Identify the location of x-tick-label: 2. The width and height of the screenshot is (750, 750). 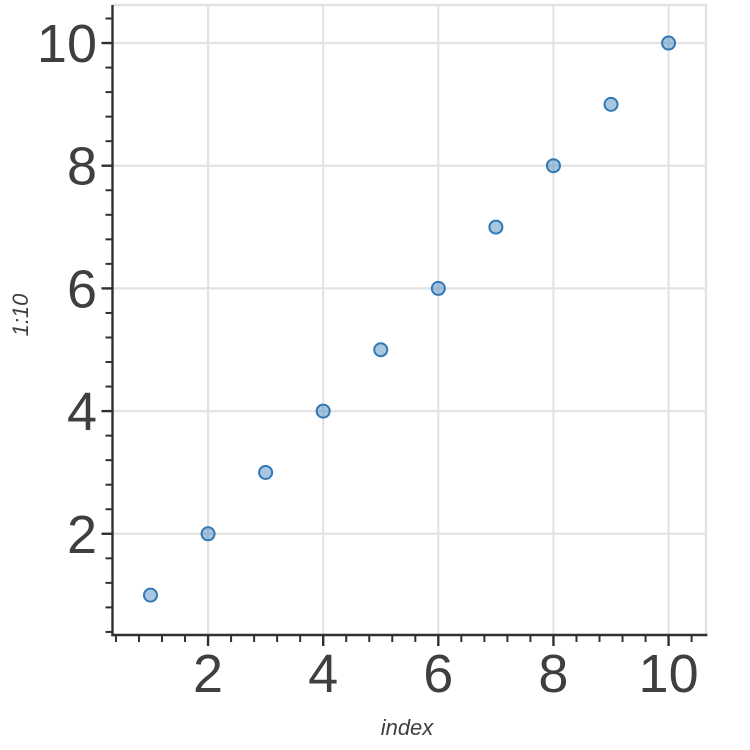
(208, 674).